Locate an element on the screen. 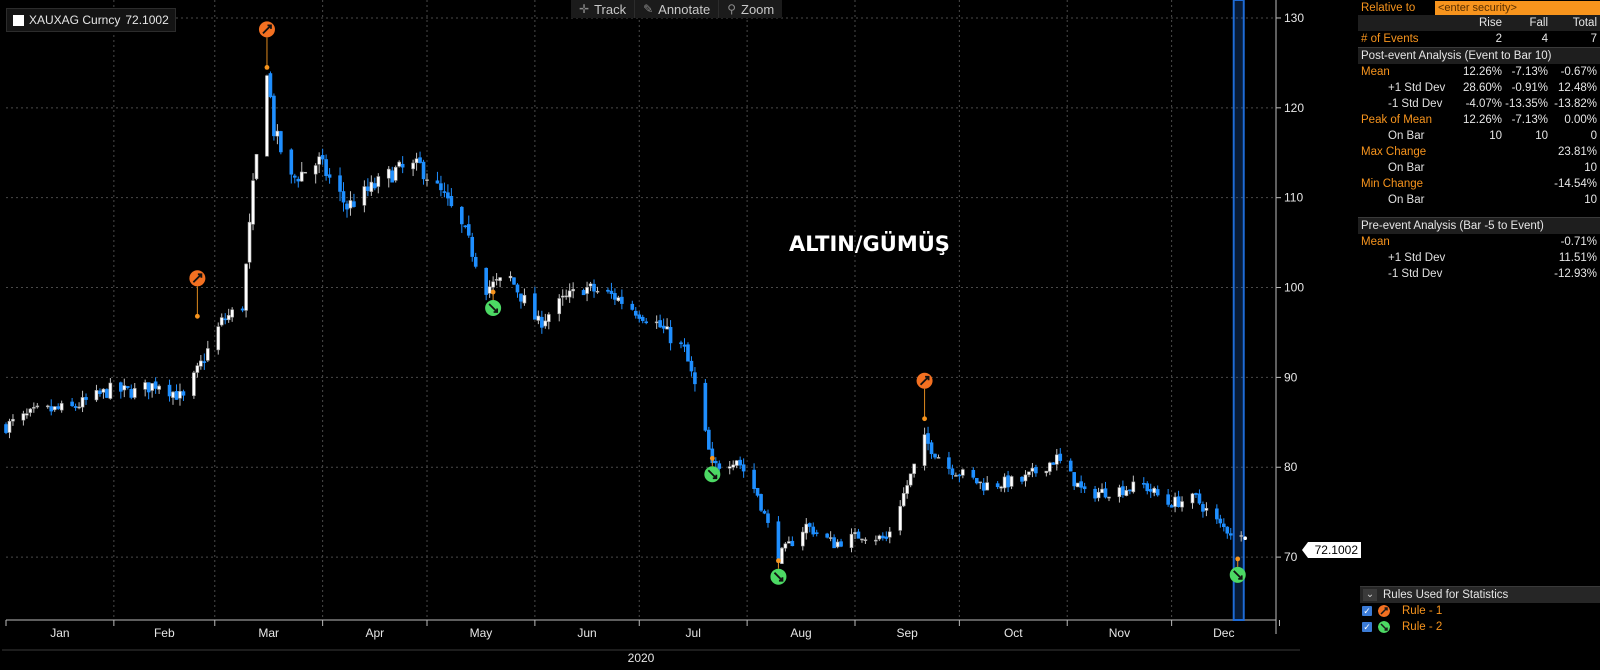 The width and height of the screenshot is (1600, 670). zoom-button: ⚲ Zoom is located at coordinates (750, 9).